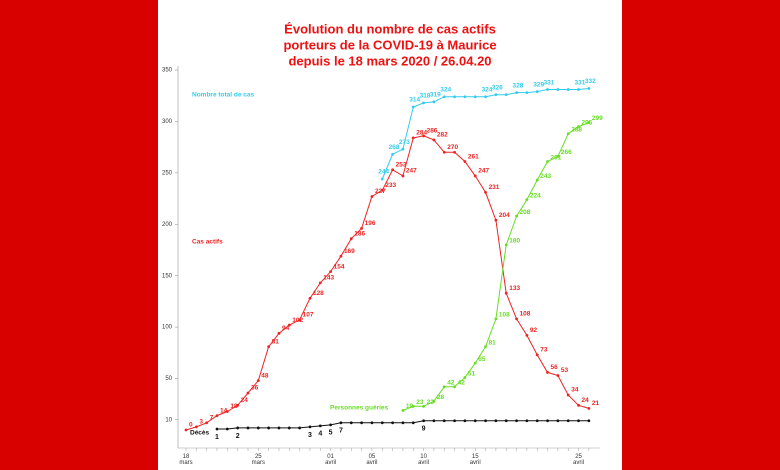  What do you see at coordinates (265, 375) in the screenshot?
I see `data-label: 48` at bounding box center [265, 375].